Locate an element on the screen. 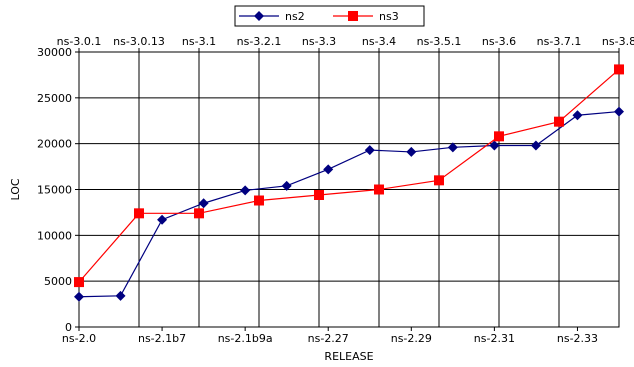 The height and width of the screenshot is (367, 634). y-tick-label: 30000 is located at coordinates (54, 52).